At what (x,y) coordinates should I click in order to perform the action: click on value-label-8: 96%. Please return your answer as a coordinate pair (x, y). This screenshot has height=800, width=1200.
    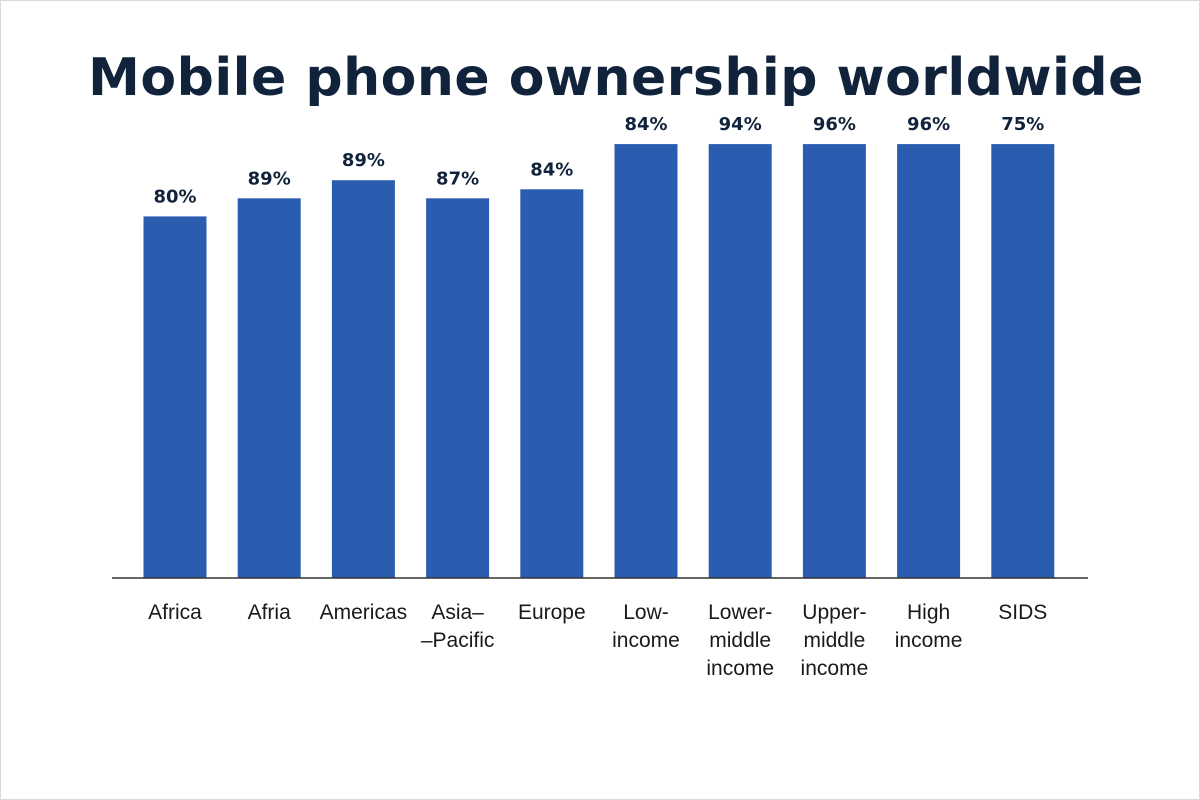
    Looking at the image, I should click on (928, 124).